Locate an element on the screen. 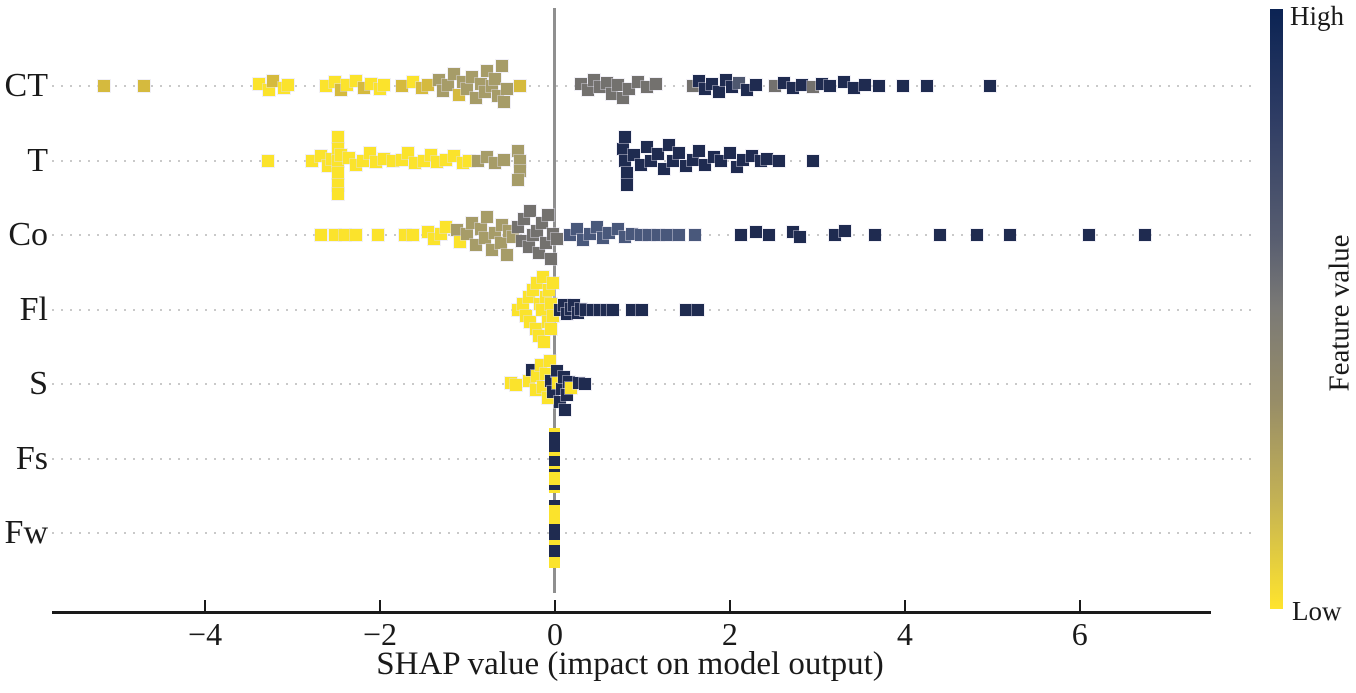 Image resolution: width=1356 pixels, height=693 pixels. colorbar-title: Feature value is located at coordinates (1339, 313).